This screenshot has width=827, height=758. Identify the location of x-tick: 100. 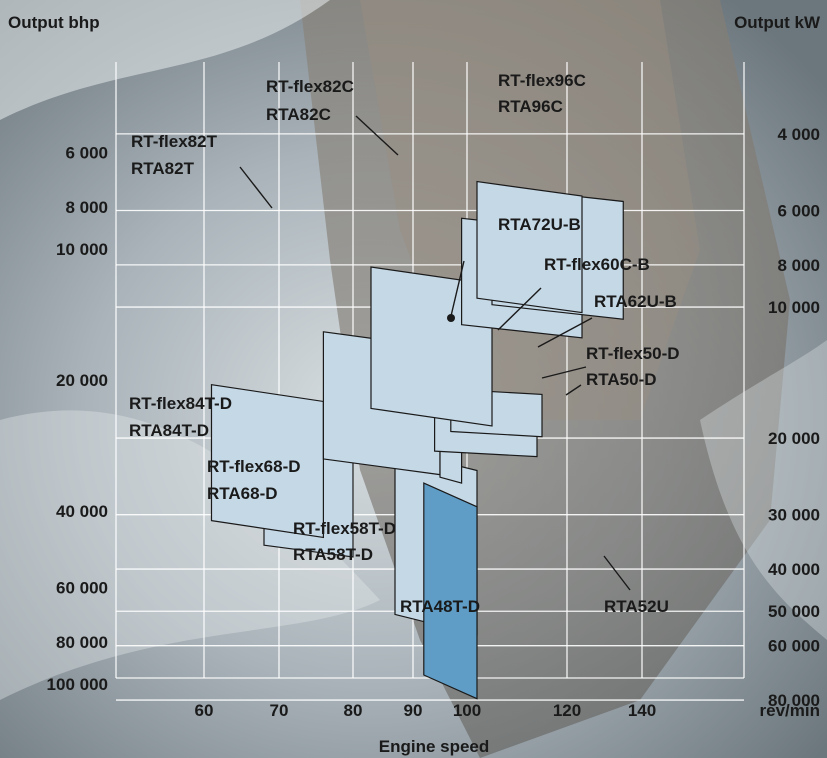
(467, 710).